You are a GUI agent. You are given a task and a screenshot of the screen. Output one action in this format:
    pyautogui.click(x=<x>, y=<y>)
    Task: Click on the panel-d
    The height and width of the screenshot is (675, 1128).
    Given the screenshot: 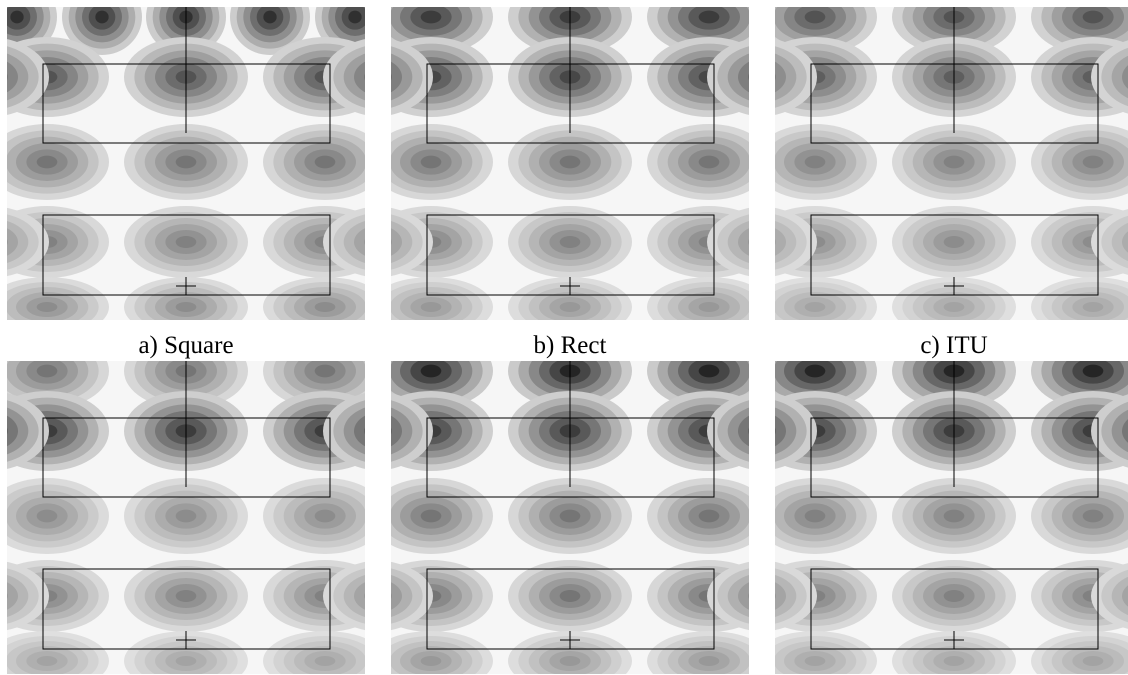 What is the action you would take?
    pyautogui.click(x=186, y=517)
    